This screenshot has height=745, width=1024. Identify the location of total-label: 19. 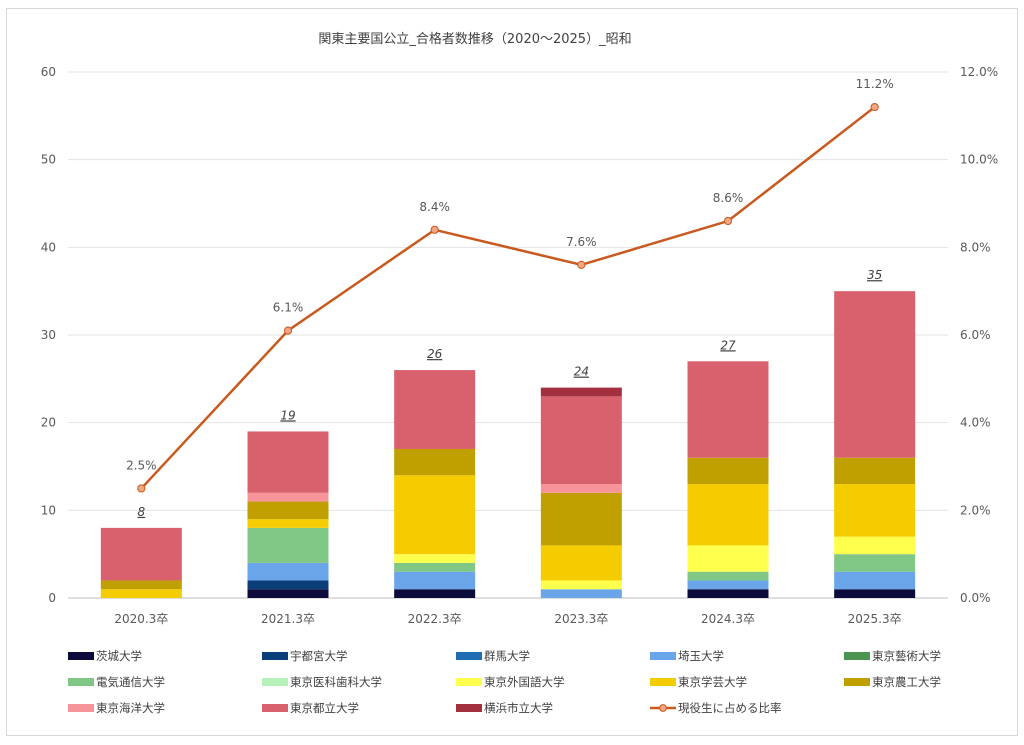
(287, 415).